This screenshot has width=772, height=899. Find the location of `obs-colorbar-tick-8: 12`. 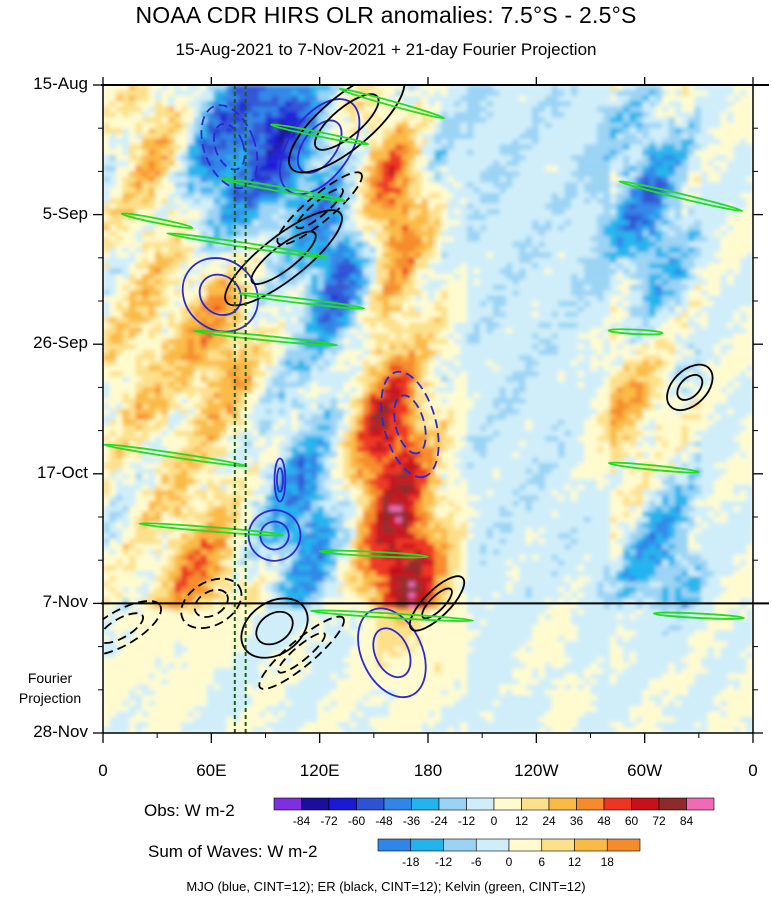

obs-colorbar-tick-8: 12 is located at coordinates (521, 821).